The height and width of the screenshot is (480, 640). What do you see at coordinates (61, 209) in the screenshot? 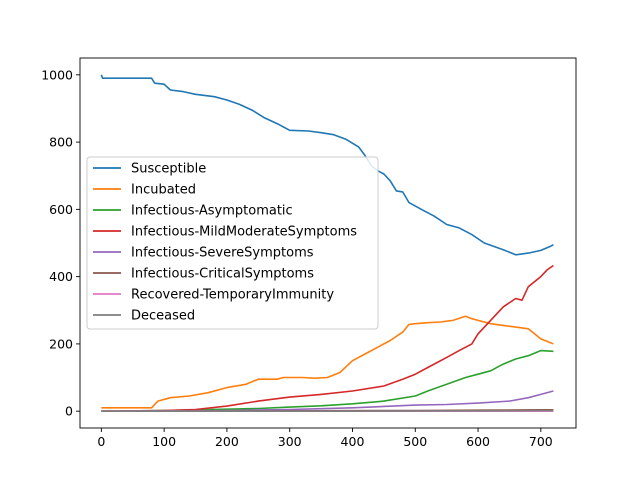
I see `y-tick-label-3: 600` at bounding box center [61, 209].